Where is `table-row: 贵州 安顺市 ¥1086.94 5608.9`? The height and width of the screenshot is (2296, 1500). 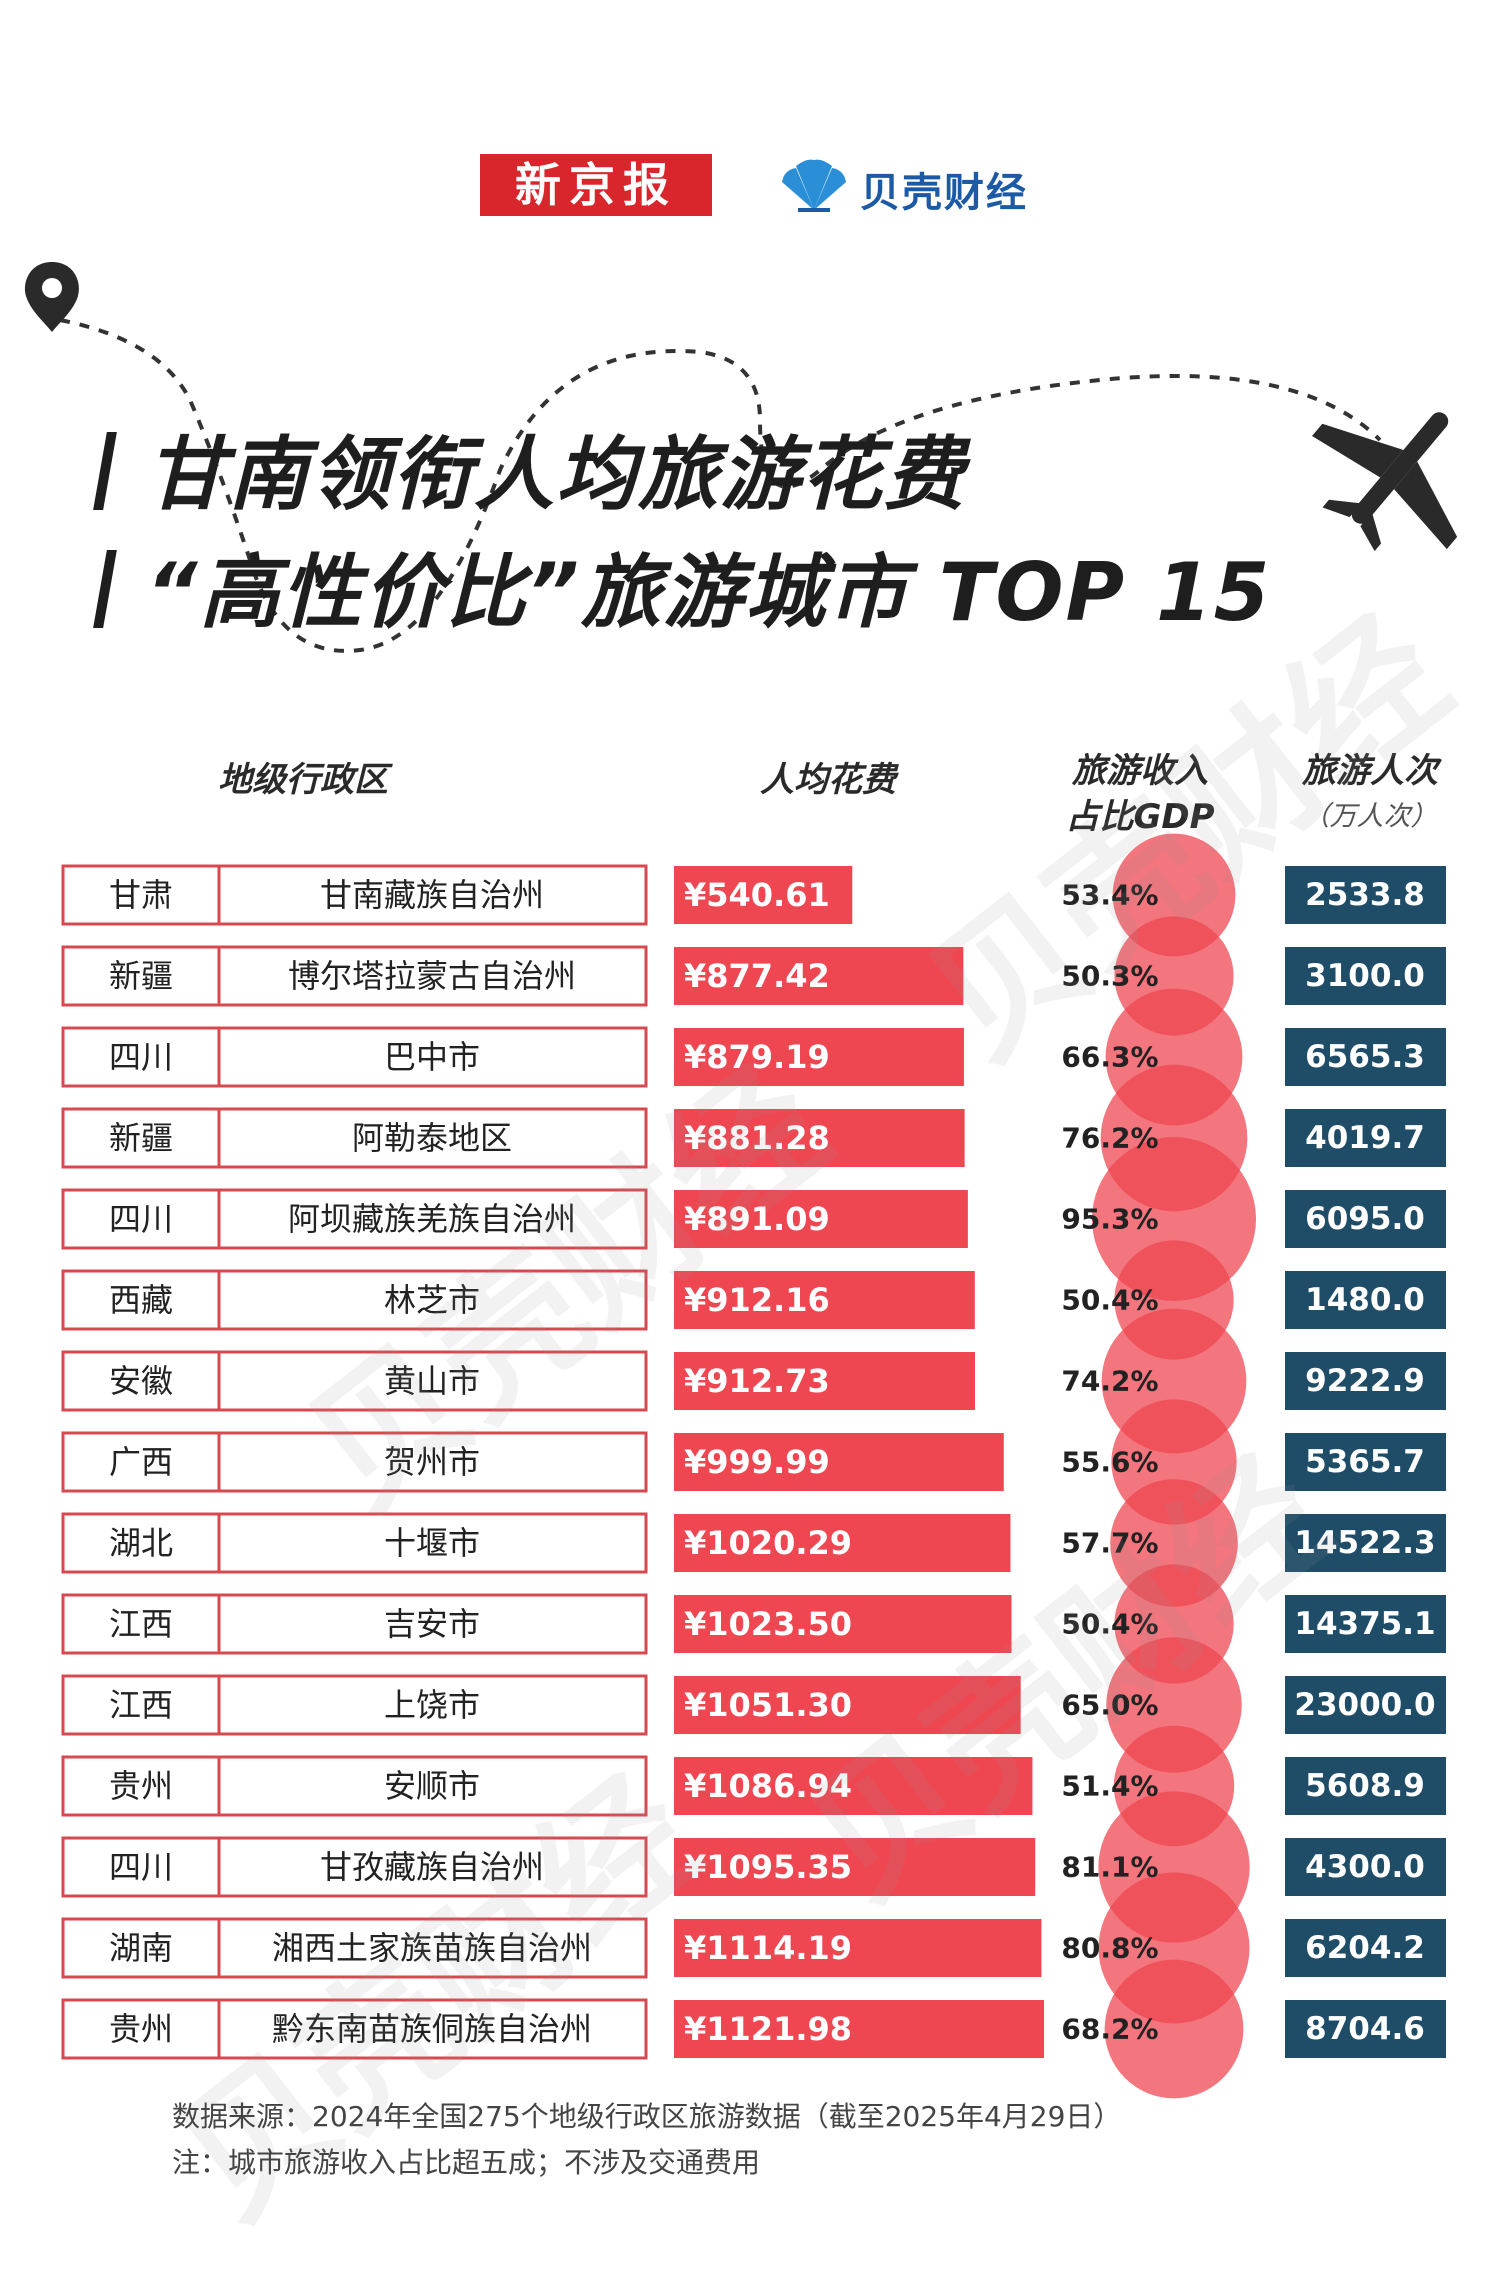
table-row: 贵州 安顺市 ¥1086.94 5608.9 is located at coordinates (753, 1786).